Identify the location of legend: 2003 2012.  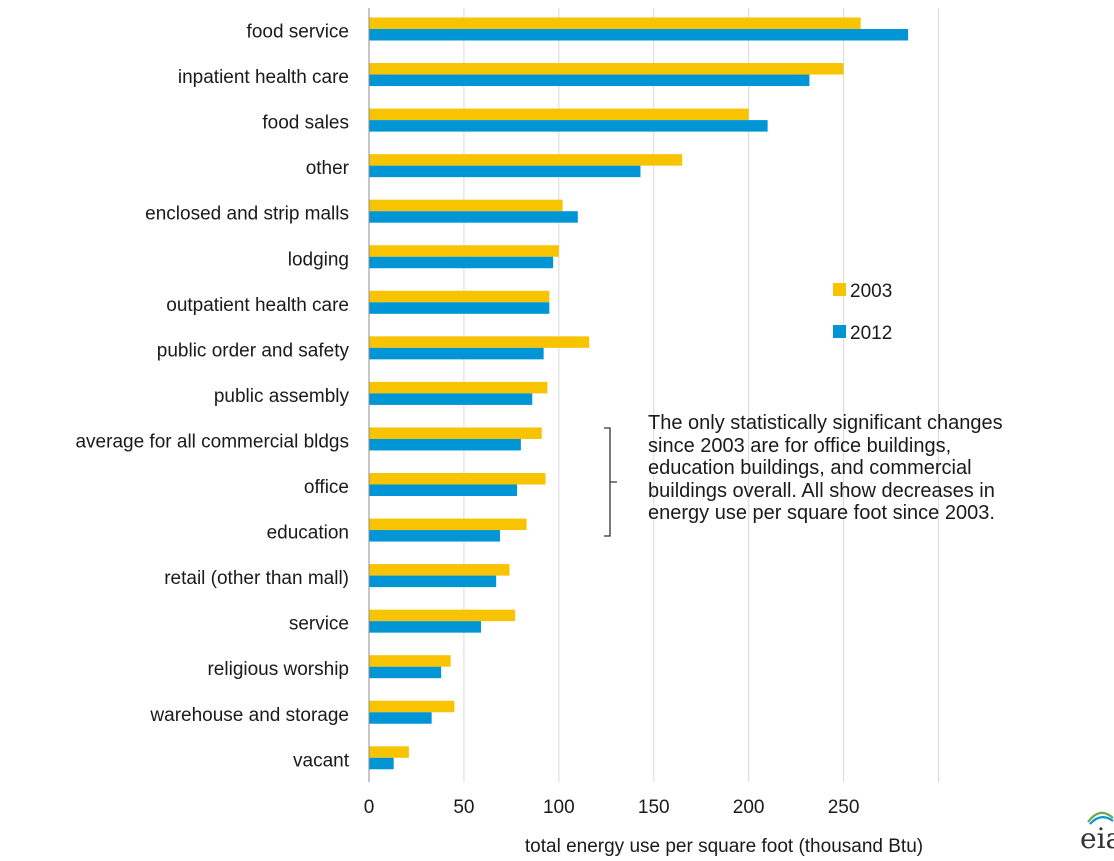
(862, 312).